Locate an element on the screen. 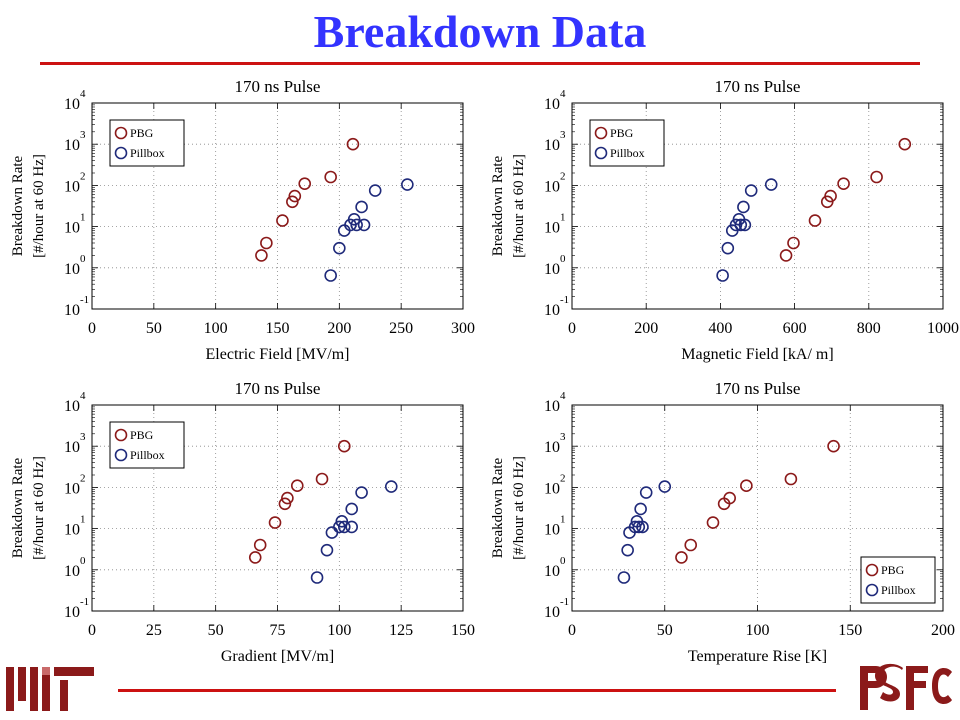 The image size is (960, 720). y-axis-label-units: [#/hour at 60 Hz] is located at coordinates (519, 508).